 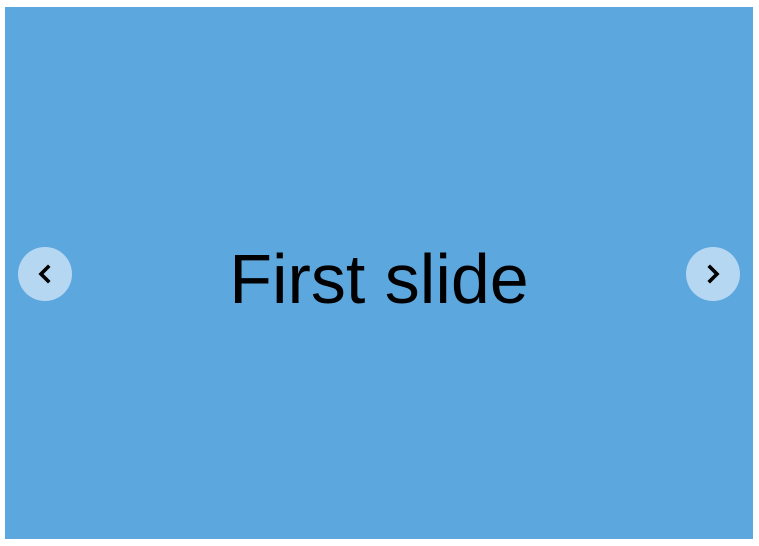 I want to click on chevron-right-icon, so click(x=713, y=274).